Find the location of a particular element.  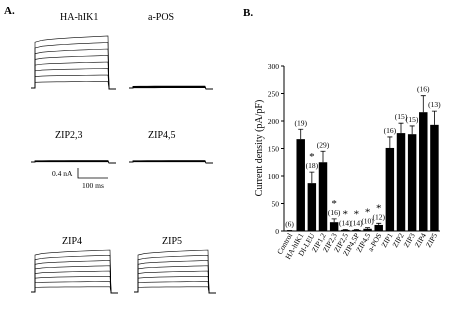

panel-label: B. is located at coordinates (248, 13).